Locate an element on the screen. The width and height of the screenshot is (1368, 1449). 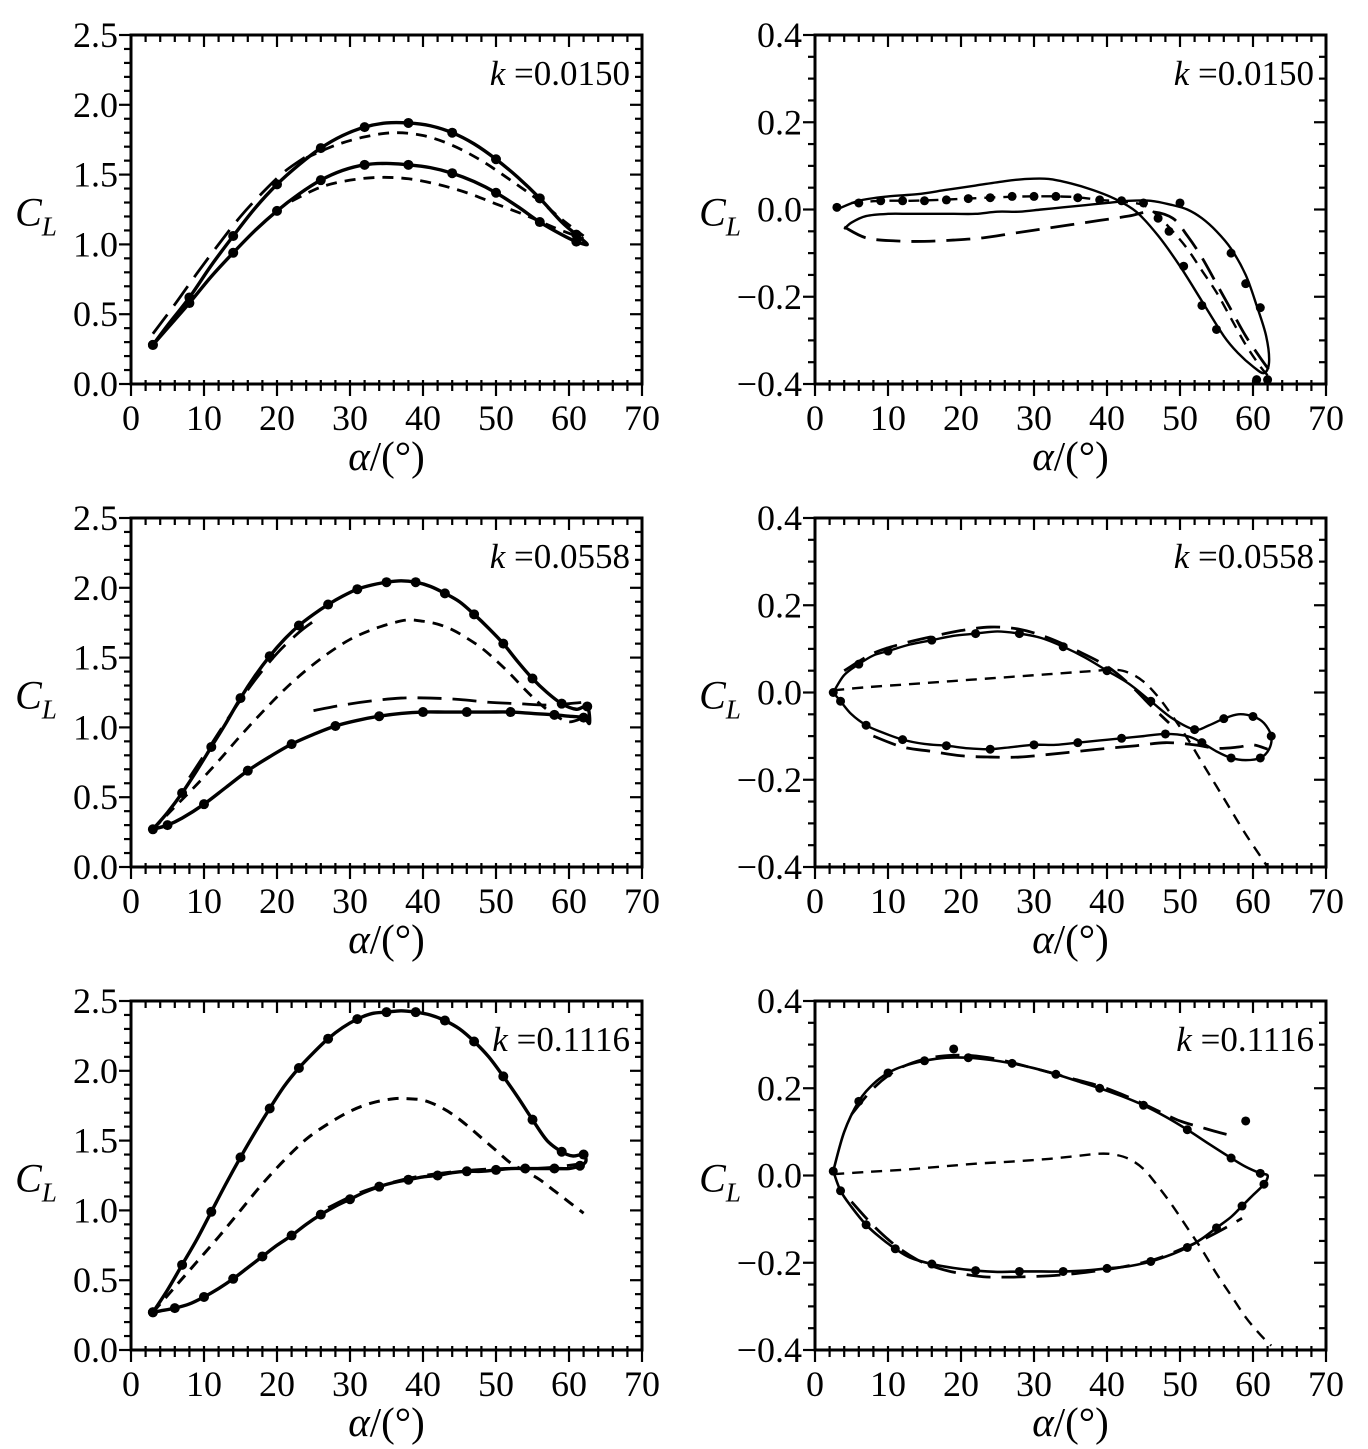
y-tick-label: 1.5 is located at coordinates (95, 1141).